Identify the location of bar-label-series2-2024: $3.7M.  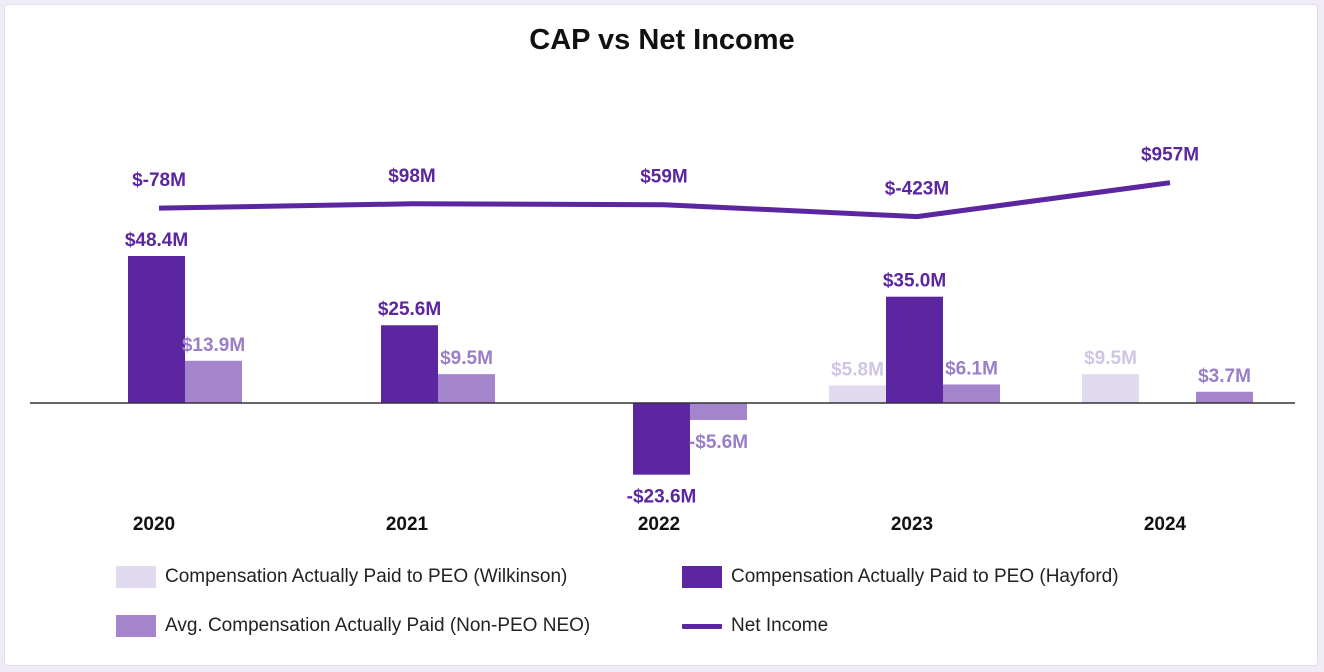
(1224, 376).